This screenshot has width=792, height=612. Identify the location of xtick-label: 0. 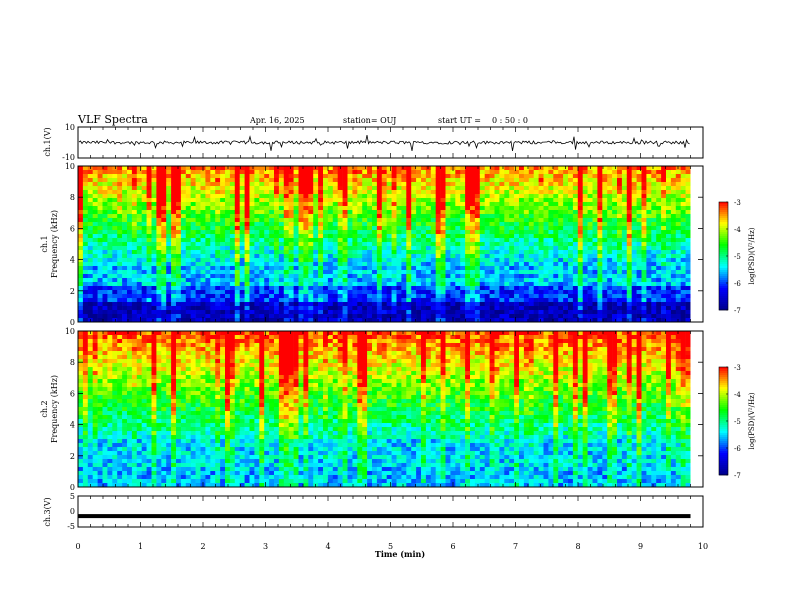
(77, 546).